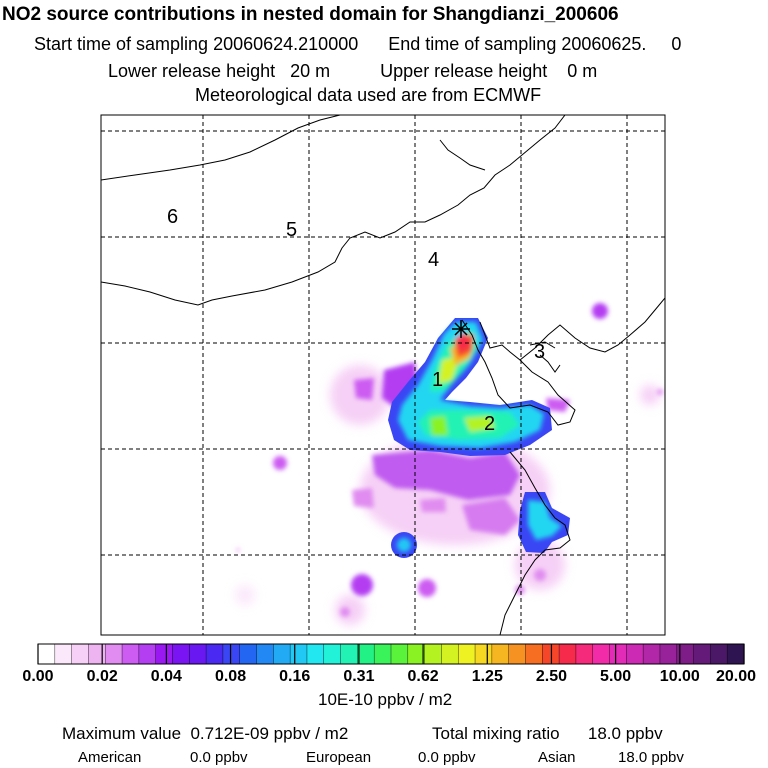  Describe the element at coordinates (205, 733) in the screenshot. I see `maximum-value: Maximum value 0.712E-09 ppbv / m2` at that location.